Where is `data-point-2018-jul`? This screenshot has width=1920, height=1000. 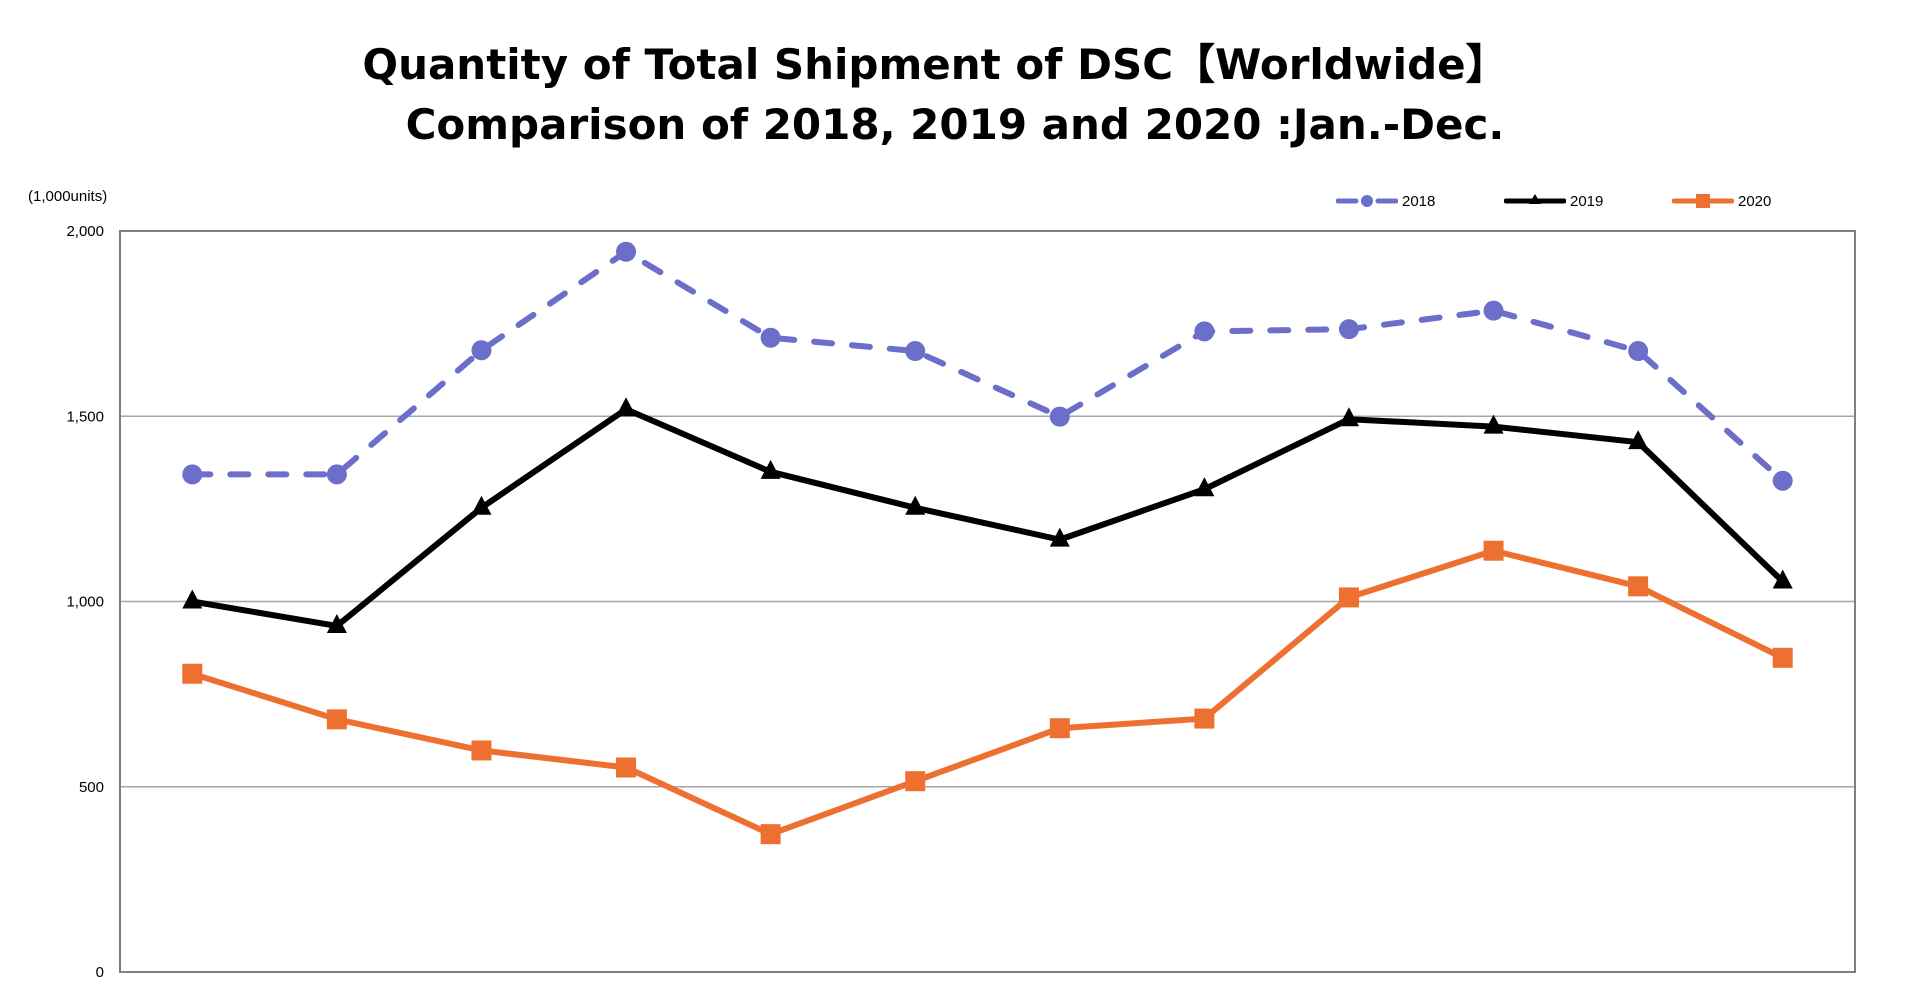 data-point-2018-jul is located at coordinates (1059, 416).